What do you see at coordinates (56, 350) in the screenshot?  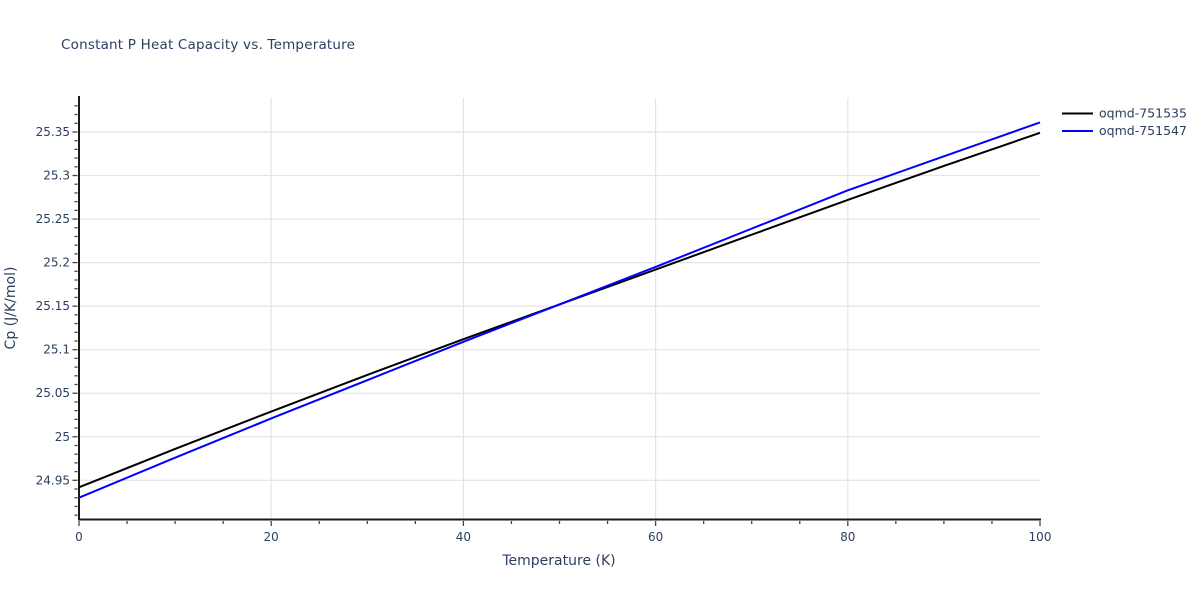 I see `y-tick-label: 25.1` at bounding box center [56, 350].